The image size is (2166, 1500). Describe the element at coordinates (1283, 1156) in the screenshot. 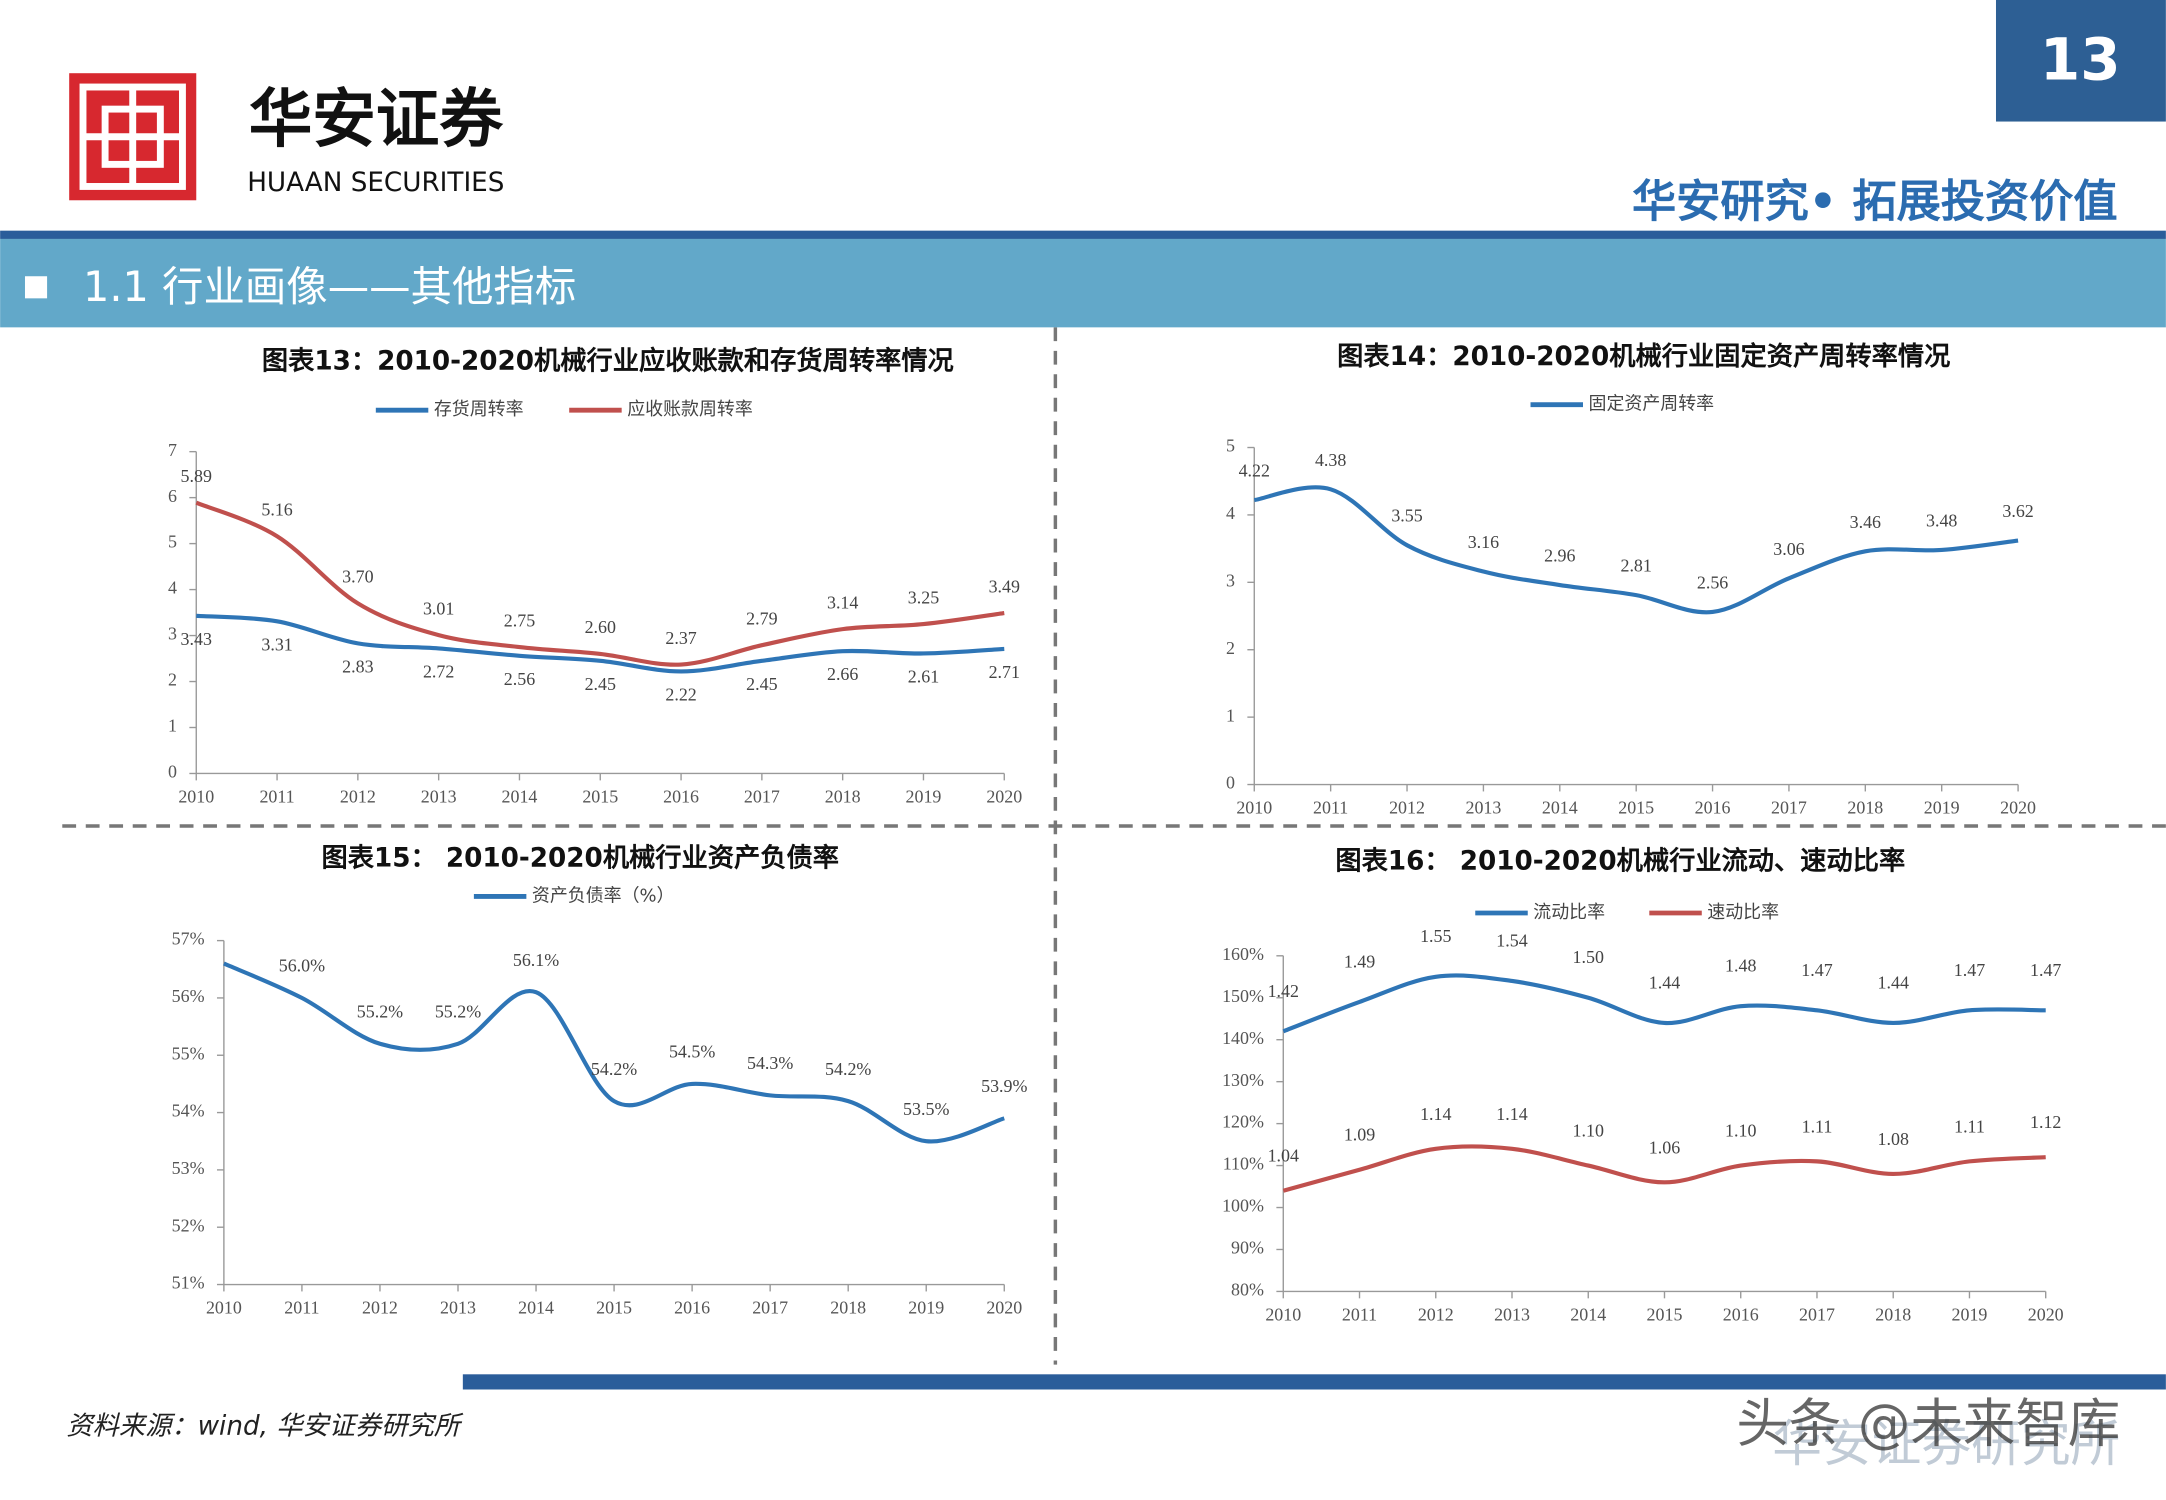

I see `data-label: 1.04` at that location.